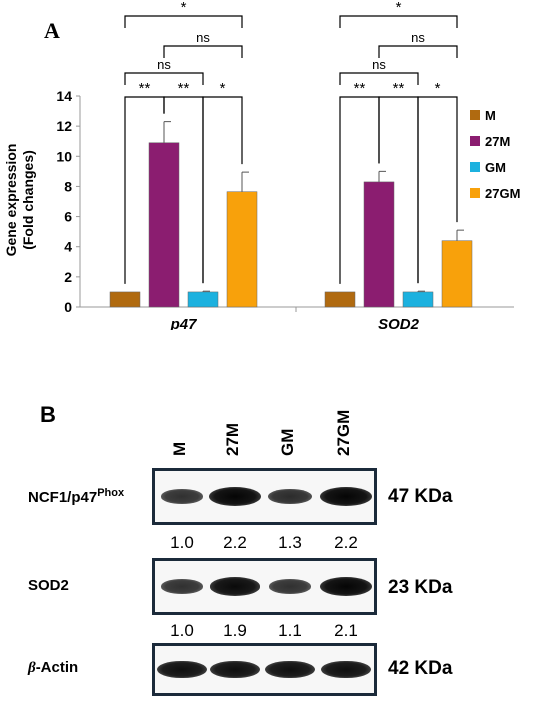  Describe the element at coordinates (63, 497) in the screenshot. I see `row-label-text: NCF1/p47` at that location.